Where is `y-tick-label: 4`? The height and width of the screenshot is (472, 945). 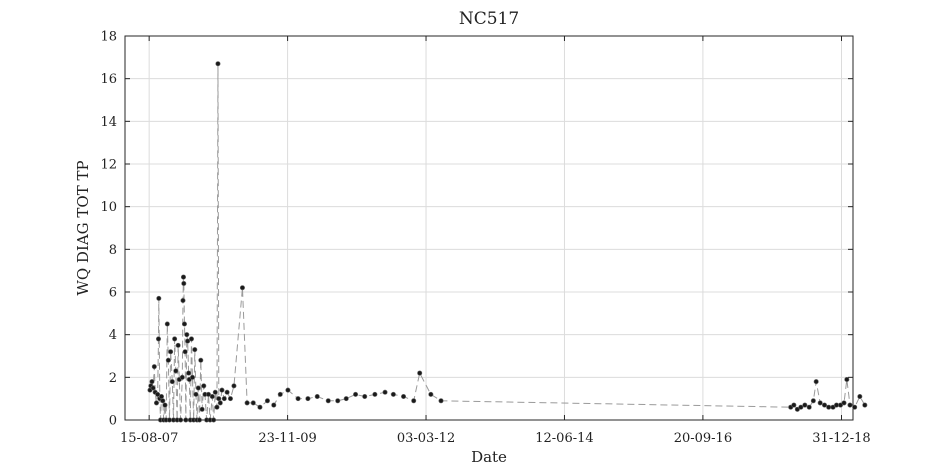 y-tick-label: 4 is located at coordinates (113, 335).